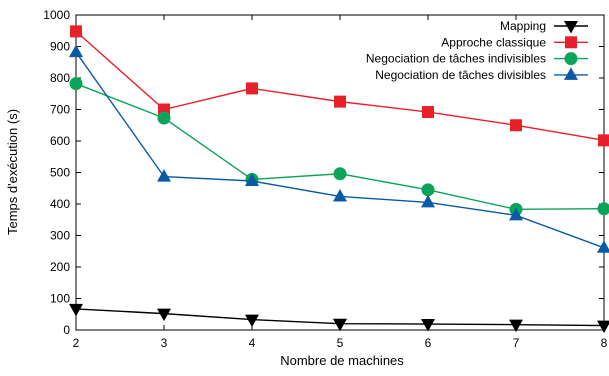  What do you see at coordinates (76, 343) in the screenshot?
I see `x-tick-label: 2` at bounding box center [76, 343].